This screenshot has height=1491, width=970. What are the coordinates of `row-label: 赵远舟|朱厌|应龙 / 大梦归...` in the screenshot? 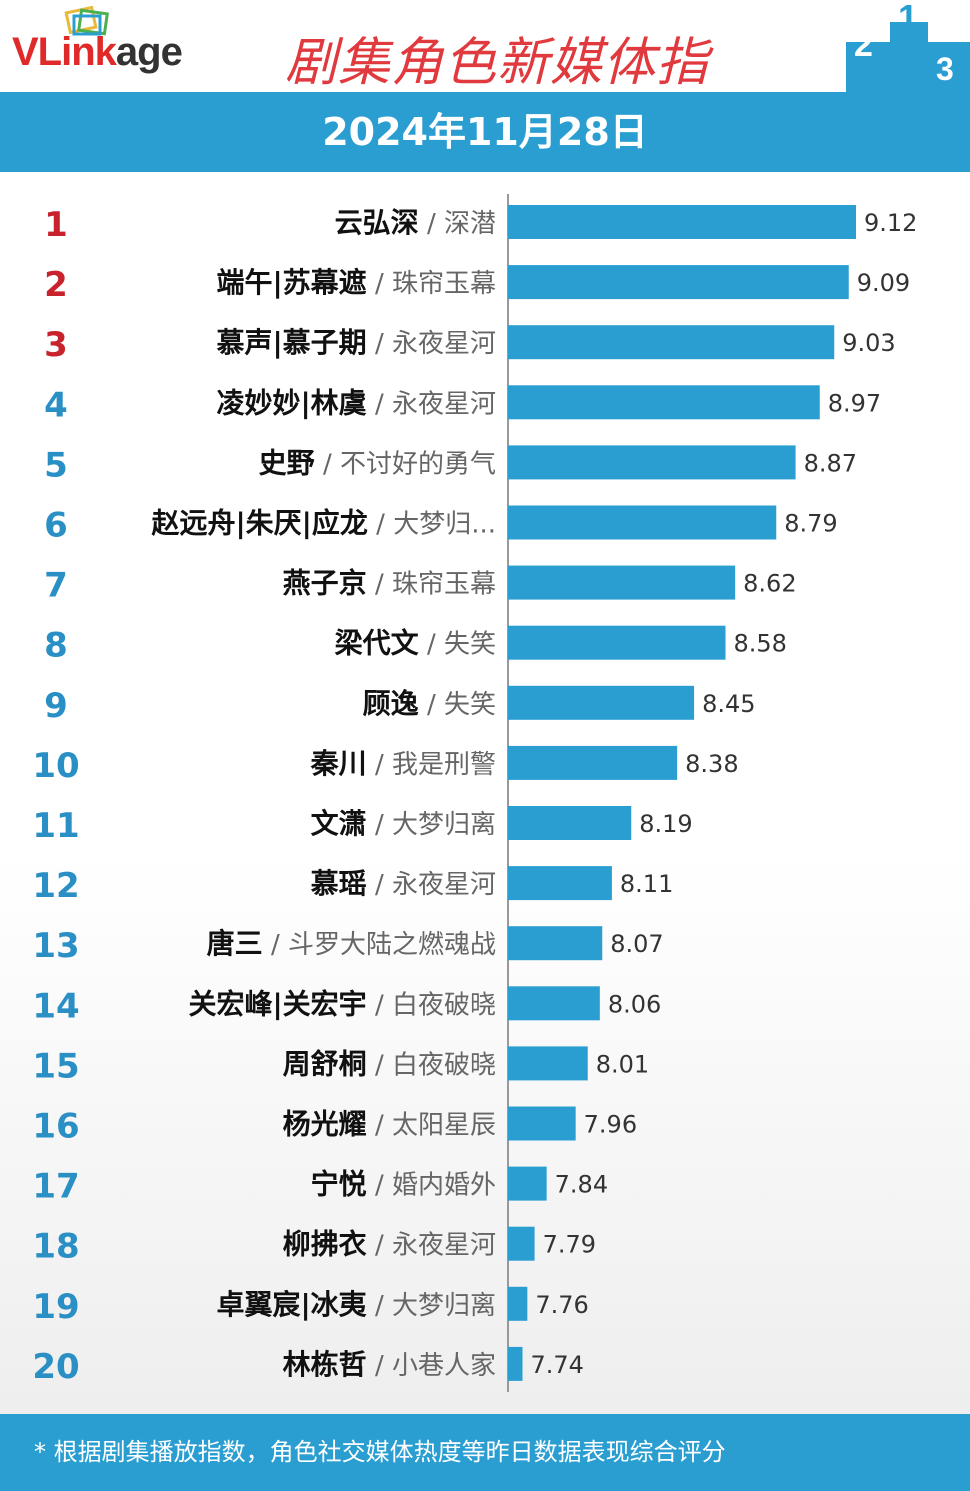 It's located at (323, 523).